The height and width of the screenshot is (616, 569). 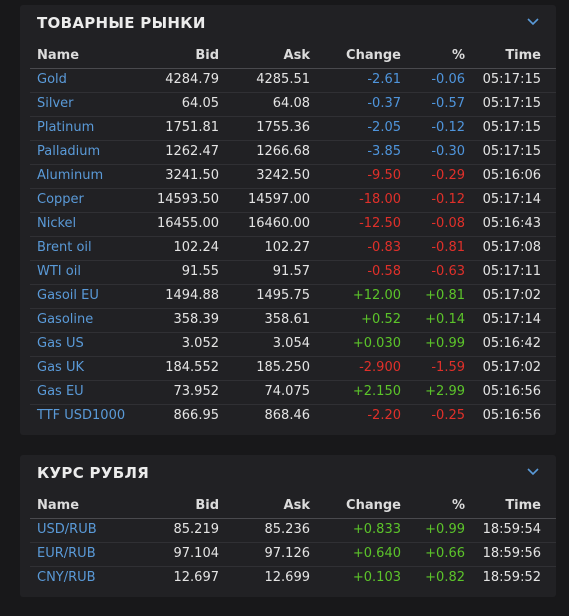 I want to click on cell: +2.99, so click(x=445, y=391).